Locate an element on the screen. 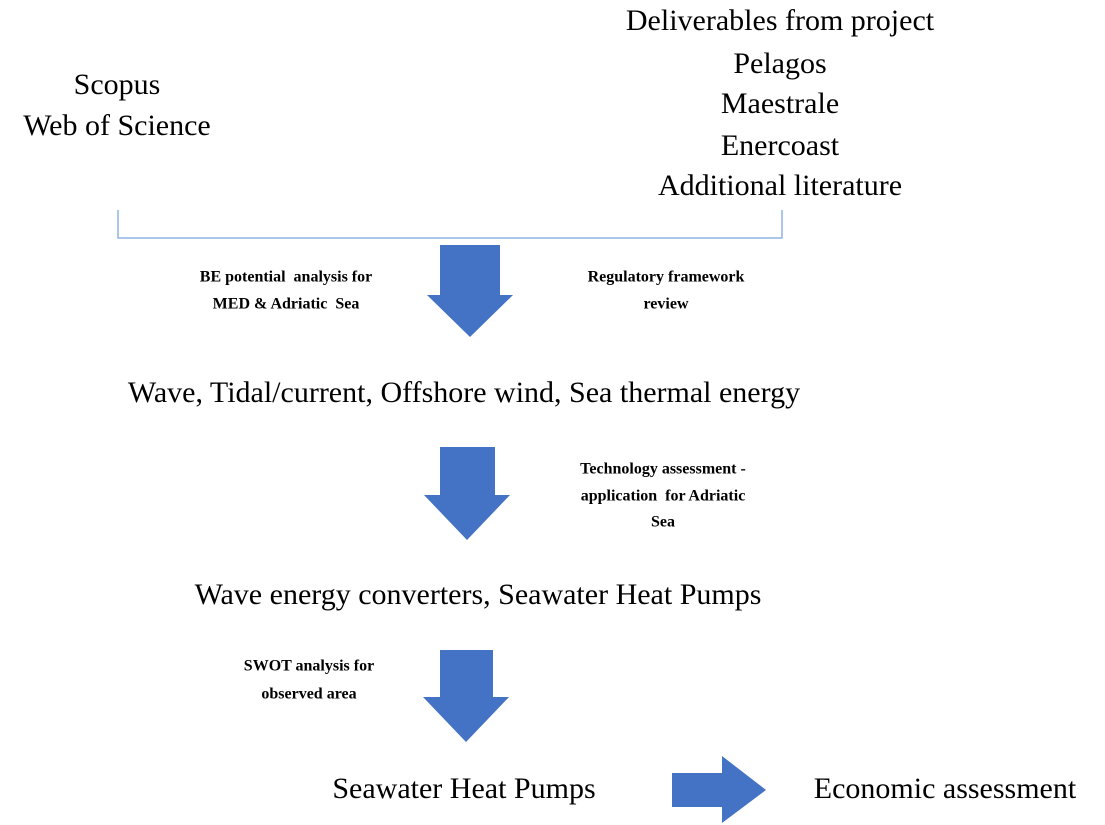 The height and width of the screenshot is (825, 1105). source: Maestrale is located at coordinates (780, 103).